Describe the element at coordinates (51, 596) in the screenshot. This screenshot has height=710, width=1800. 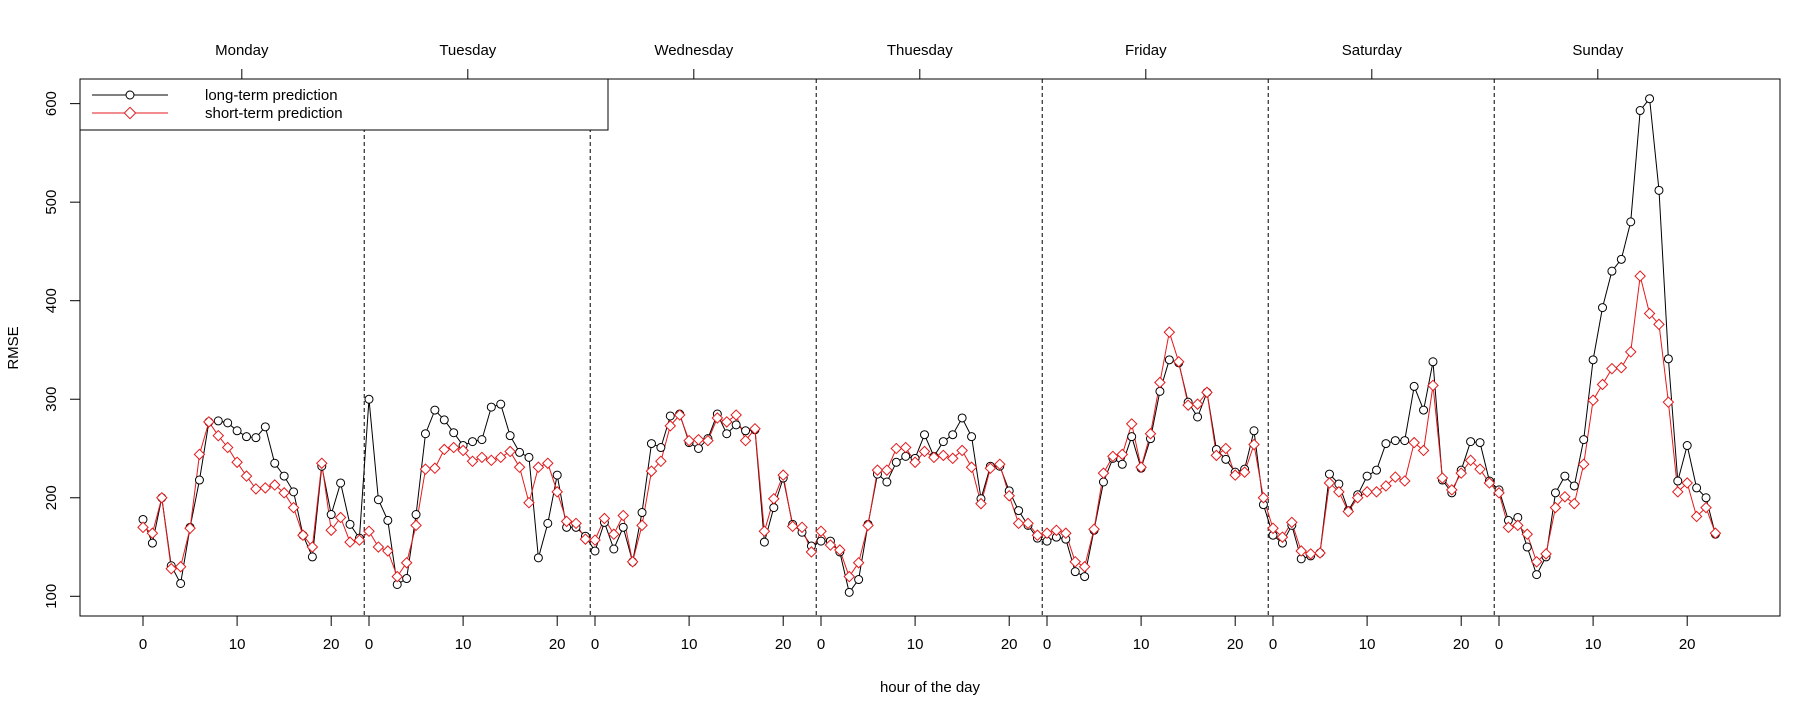
I see `y-tick-label: 100` at that location.